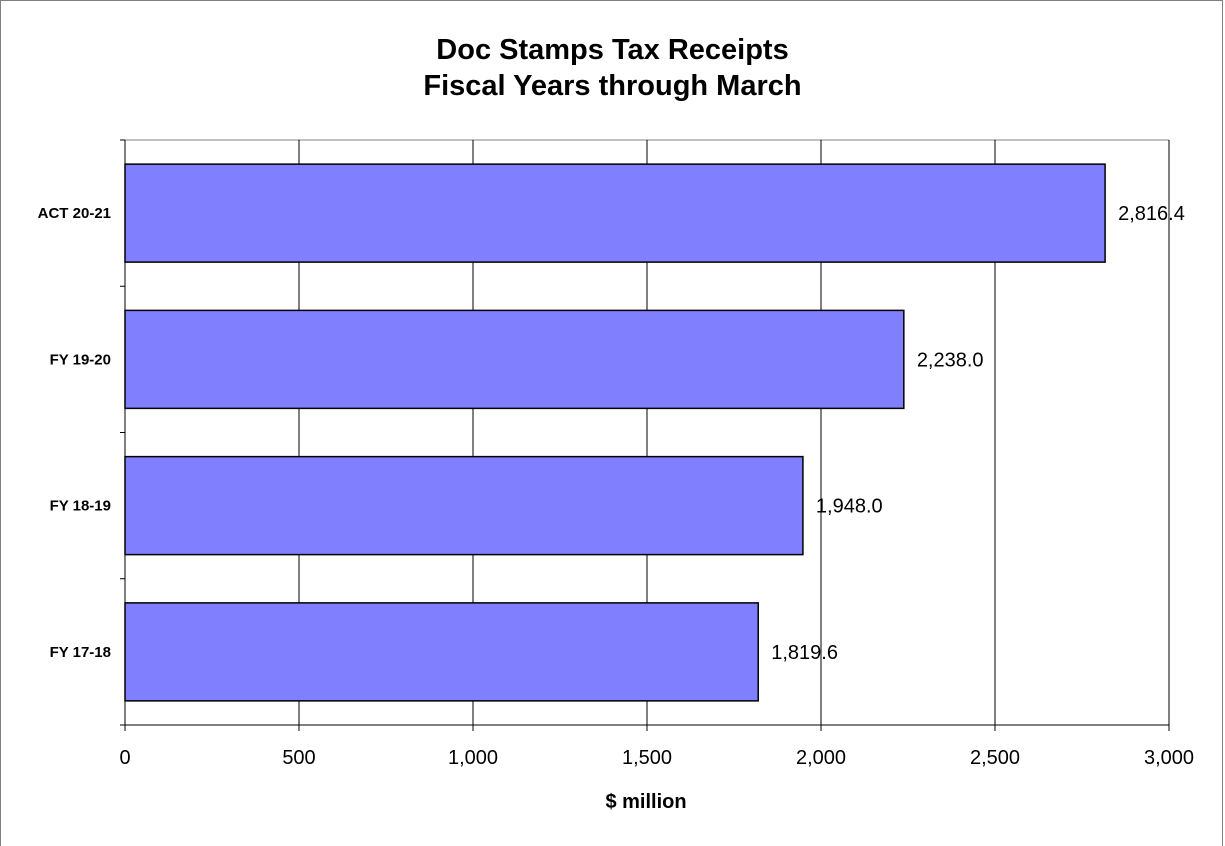  Describe the element at coordinates (612, 50) in the screenshot. I see `chart-title: Doc Stamps Tax Receipts` at that location.